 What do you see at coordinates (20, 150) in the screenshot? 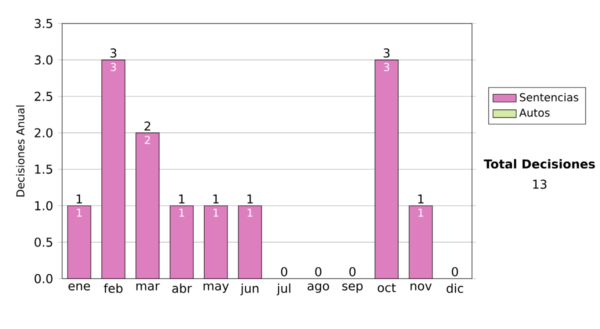
I see `y-axis-title: Decisiones Anual` at bounding box center [20, 150].